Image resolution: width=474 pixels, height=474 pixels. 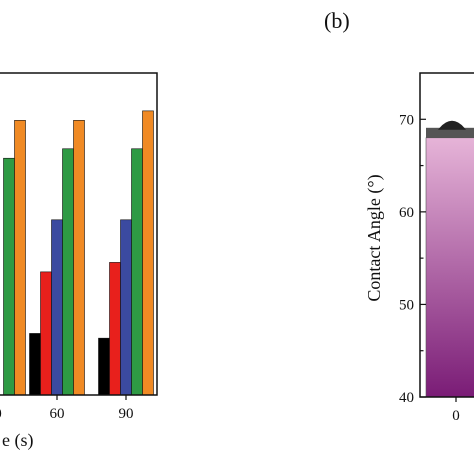 What do you see at coordinates (57, 307) in the screenshot?
I see `left-bar-60-s2` at bounding box center [57, 307].